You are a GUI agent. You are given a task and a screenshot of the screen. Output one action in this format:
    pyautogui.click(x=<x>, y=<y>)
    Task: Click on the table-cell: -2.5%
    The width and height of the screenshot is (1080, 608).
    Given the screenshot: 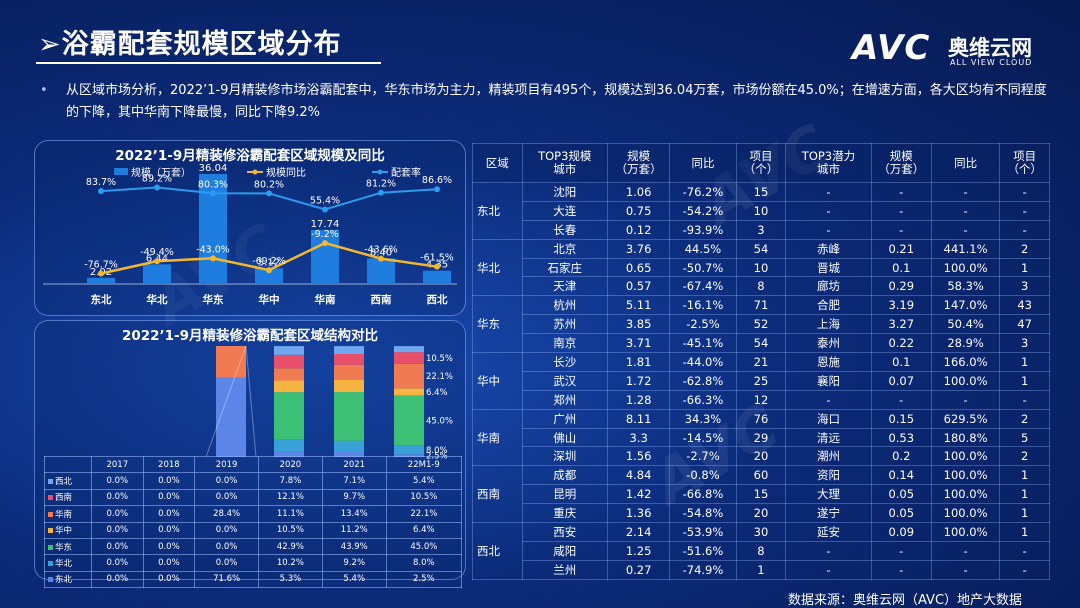 What is the action you would take?
    pyautogui.click(x=703, y=324)
    